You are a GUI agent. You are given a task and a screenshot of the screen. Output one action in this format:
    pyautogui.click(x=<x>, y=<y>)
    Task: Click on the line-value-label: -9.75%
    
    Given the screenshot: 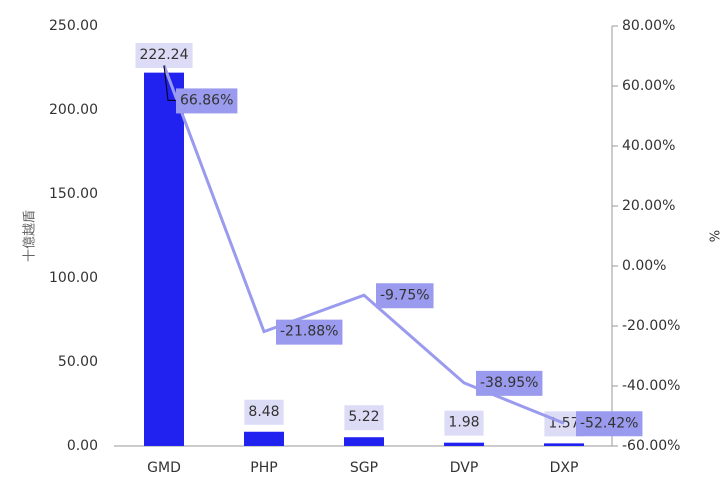 What is the action you would take?
    pyautogui.click(x=405, y=295)
    